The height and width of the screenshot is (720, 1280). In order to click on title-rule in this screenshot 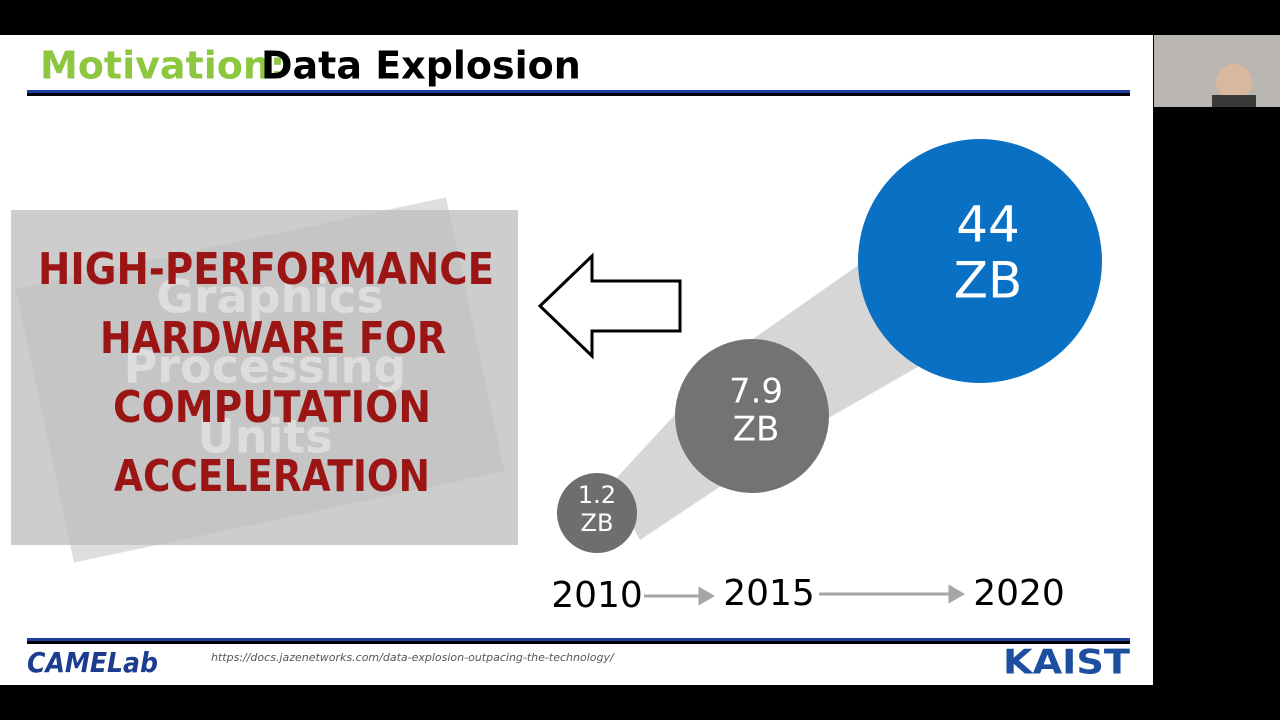, I will do `click(578, 91)`.